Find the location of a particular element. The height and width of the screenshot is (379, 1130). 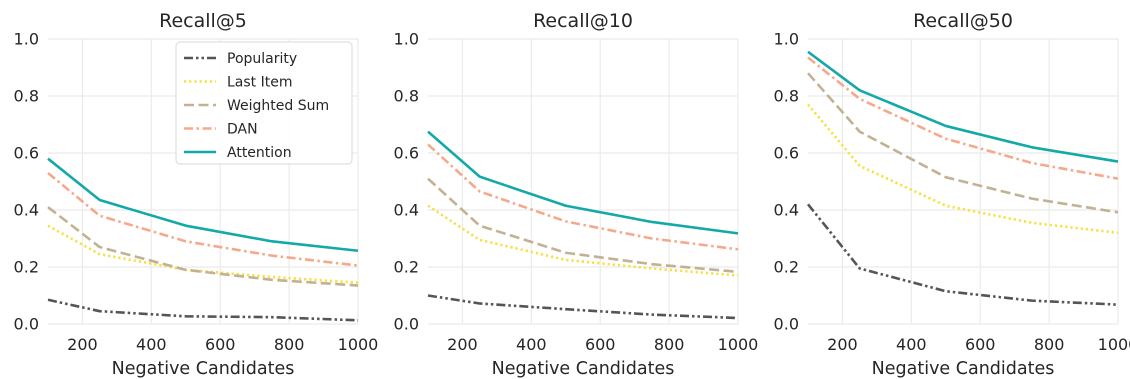

legend-label-popularity: Popularity is located at coordinates (262, 59).